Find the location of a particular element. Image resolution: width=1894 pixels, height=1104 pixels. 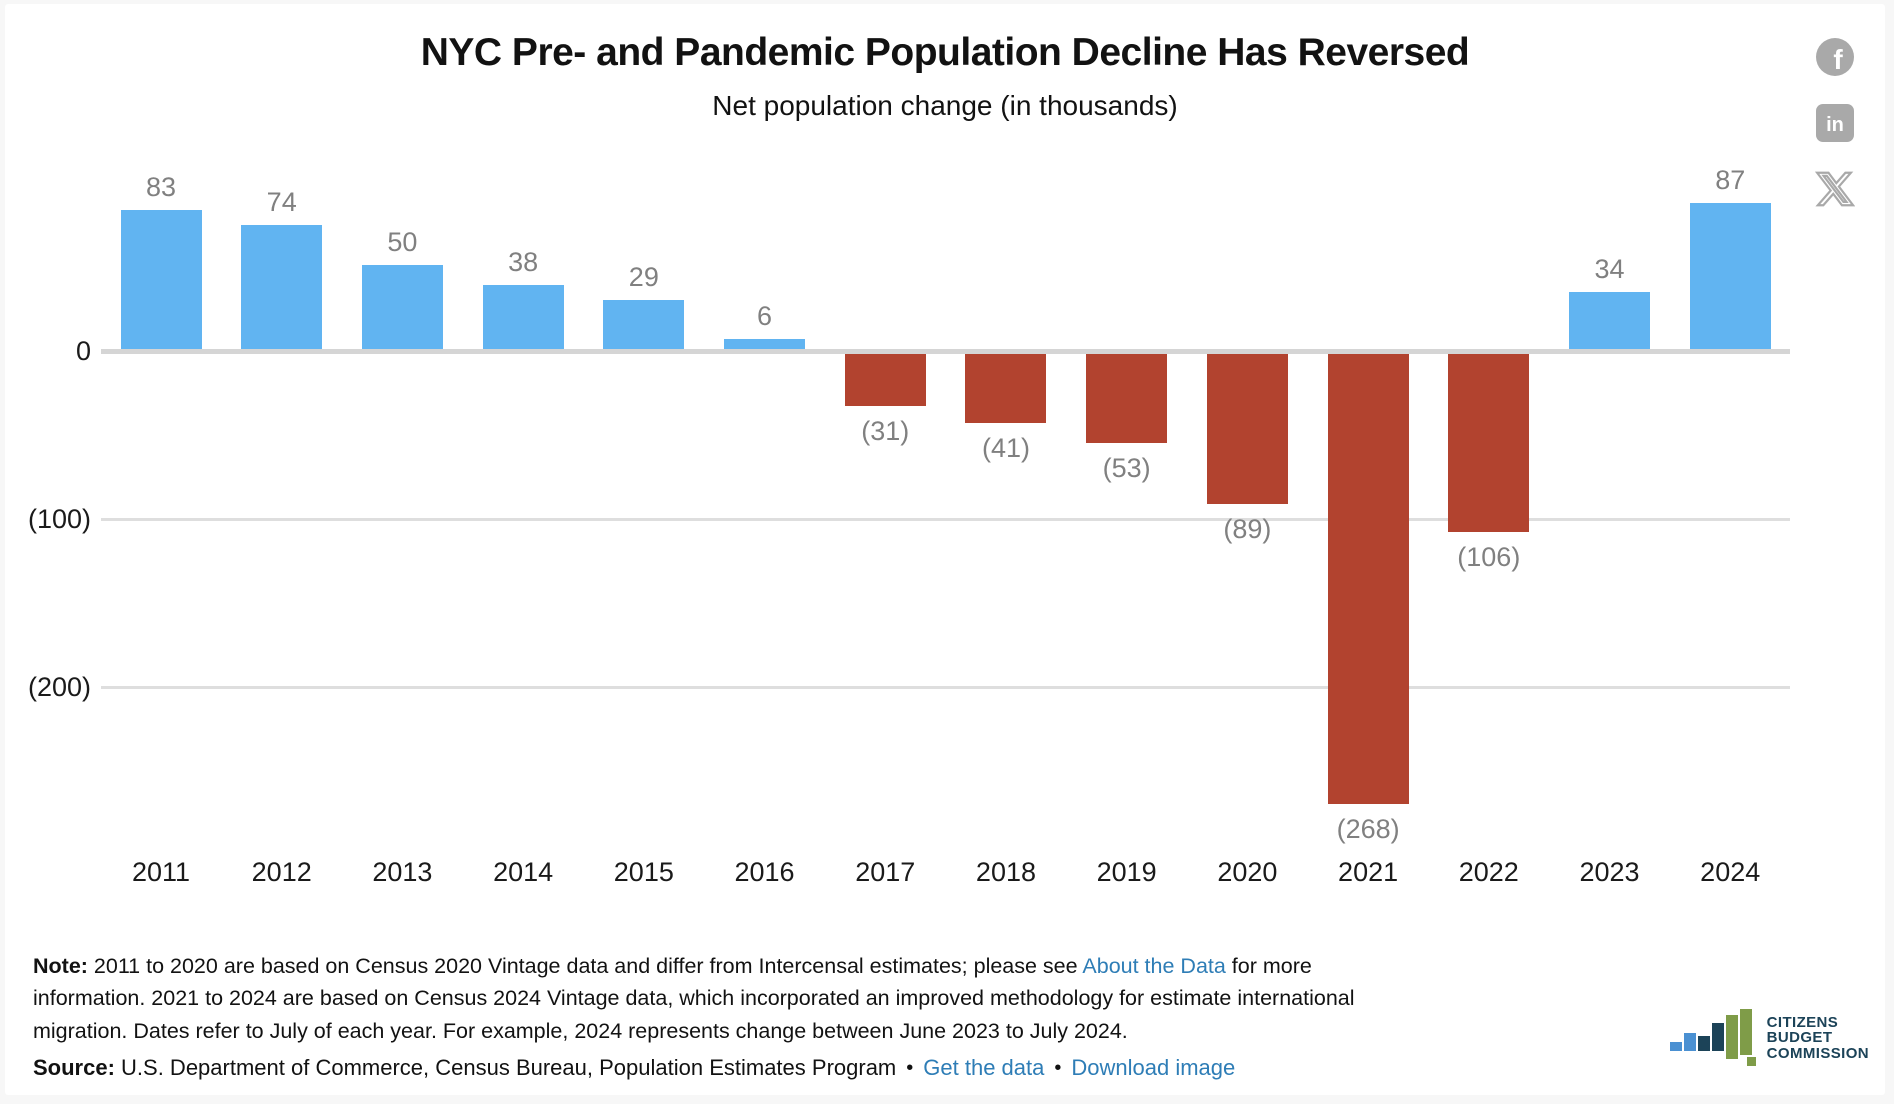

bar-2013 is located at coordinates (402, 307).